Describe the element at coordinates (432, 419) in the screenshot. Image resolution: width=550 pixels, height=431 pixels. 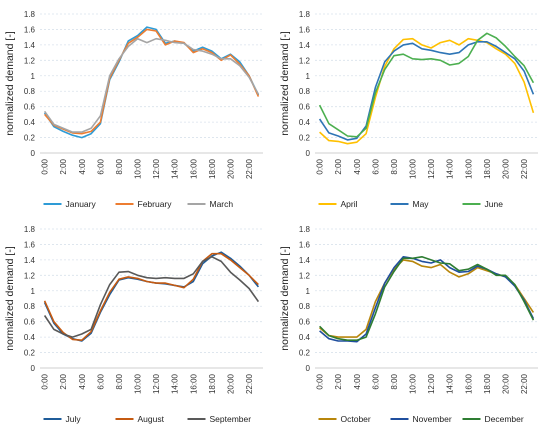
I see `legend-label: November` at that location.